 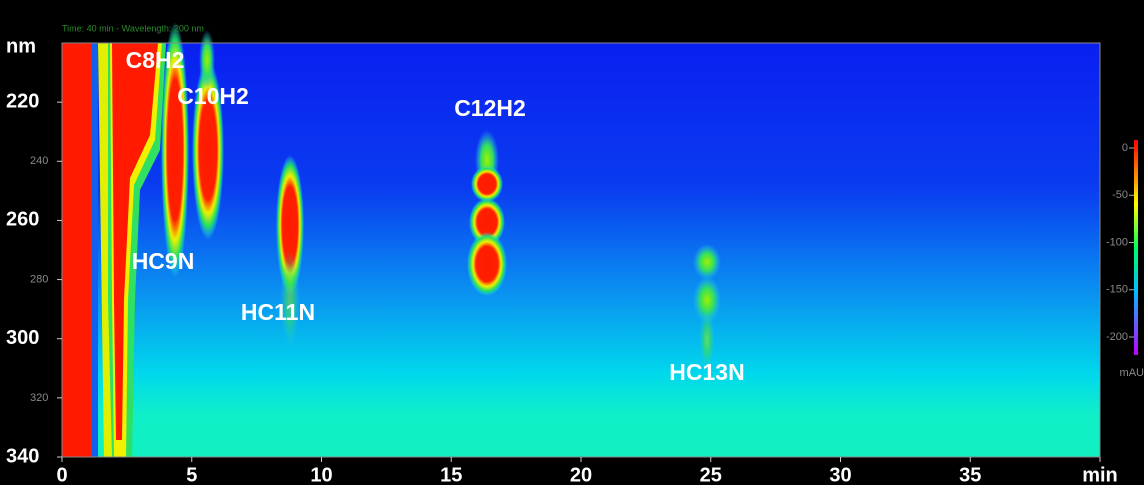 I want to click on x-tick-label: 15, so click(x=451, y=474).